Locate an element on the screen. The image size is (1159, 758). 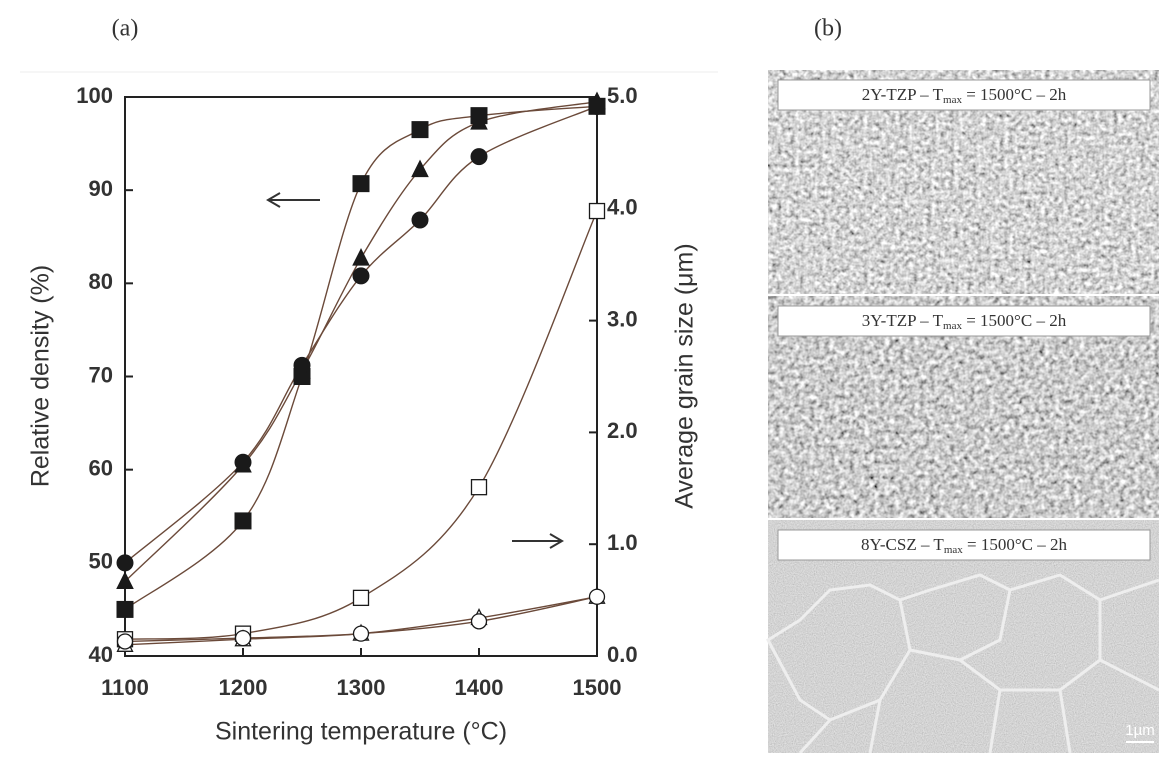
y-tick-label: 80 is located at coordinates (101, 281).